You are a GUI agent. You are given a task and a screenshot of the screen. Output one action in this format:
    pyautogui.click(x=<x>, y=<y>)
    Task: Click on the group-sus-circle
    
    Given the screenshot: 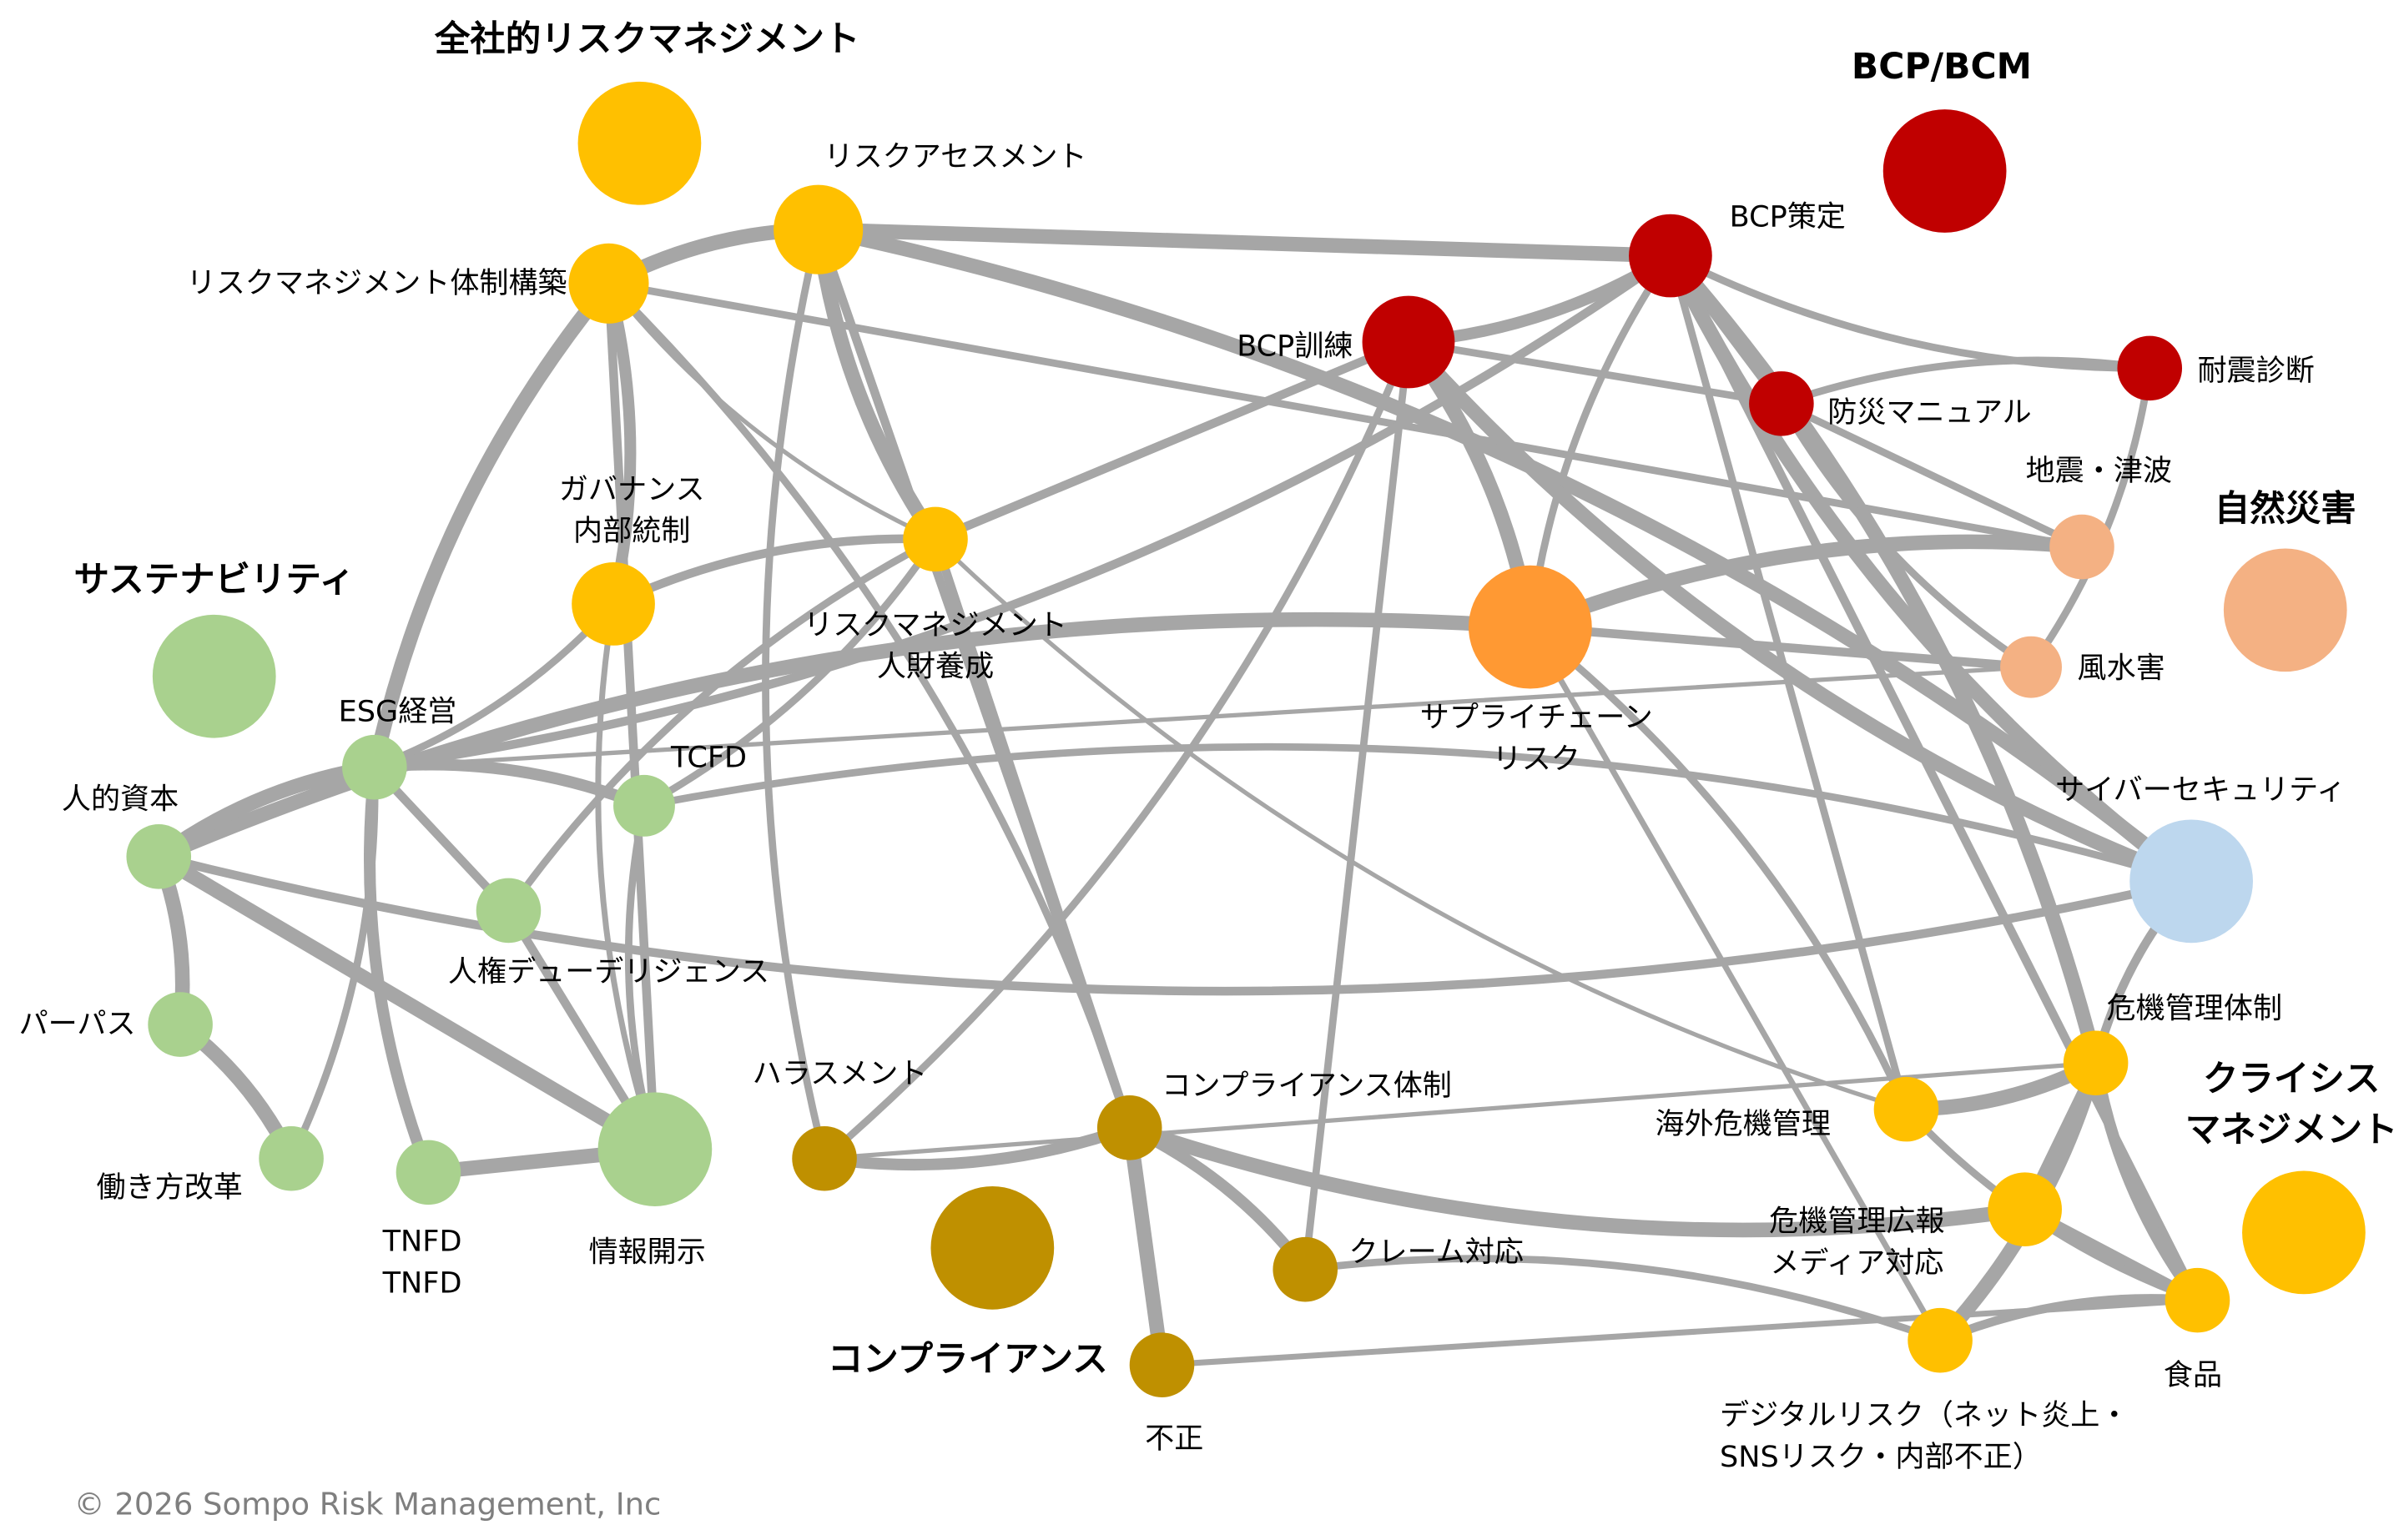 What is the action you would take?
    pyautogui.click(x=214, y=676)
    